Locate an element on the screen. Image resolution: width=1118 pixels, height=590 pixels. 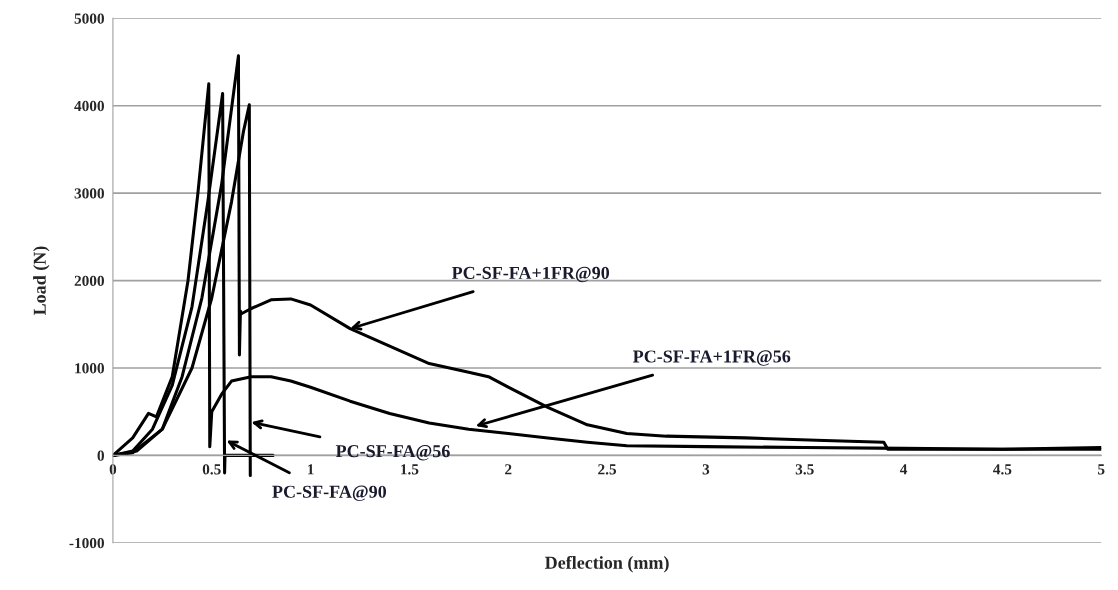
y-tick-label: 2000 is located at coordinates (89, 280).